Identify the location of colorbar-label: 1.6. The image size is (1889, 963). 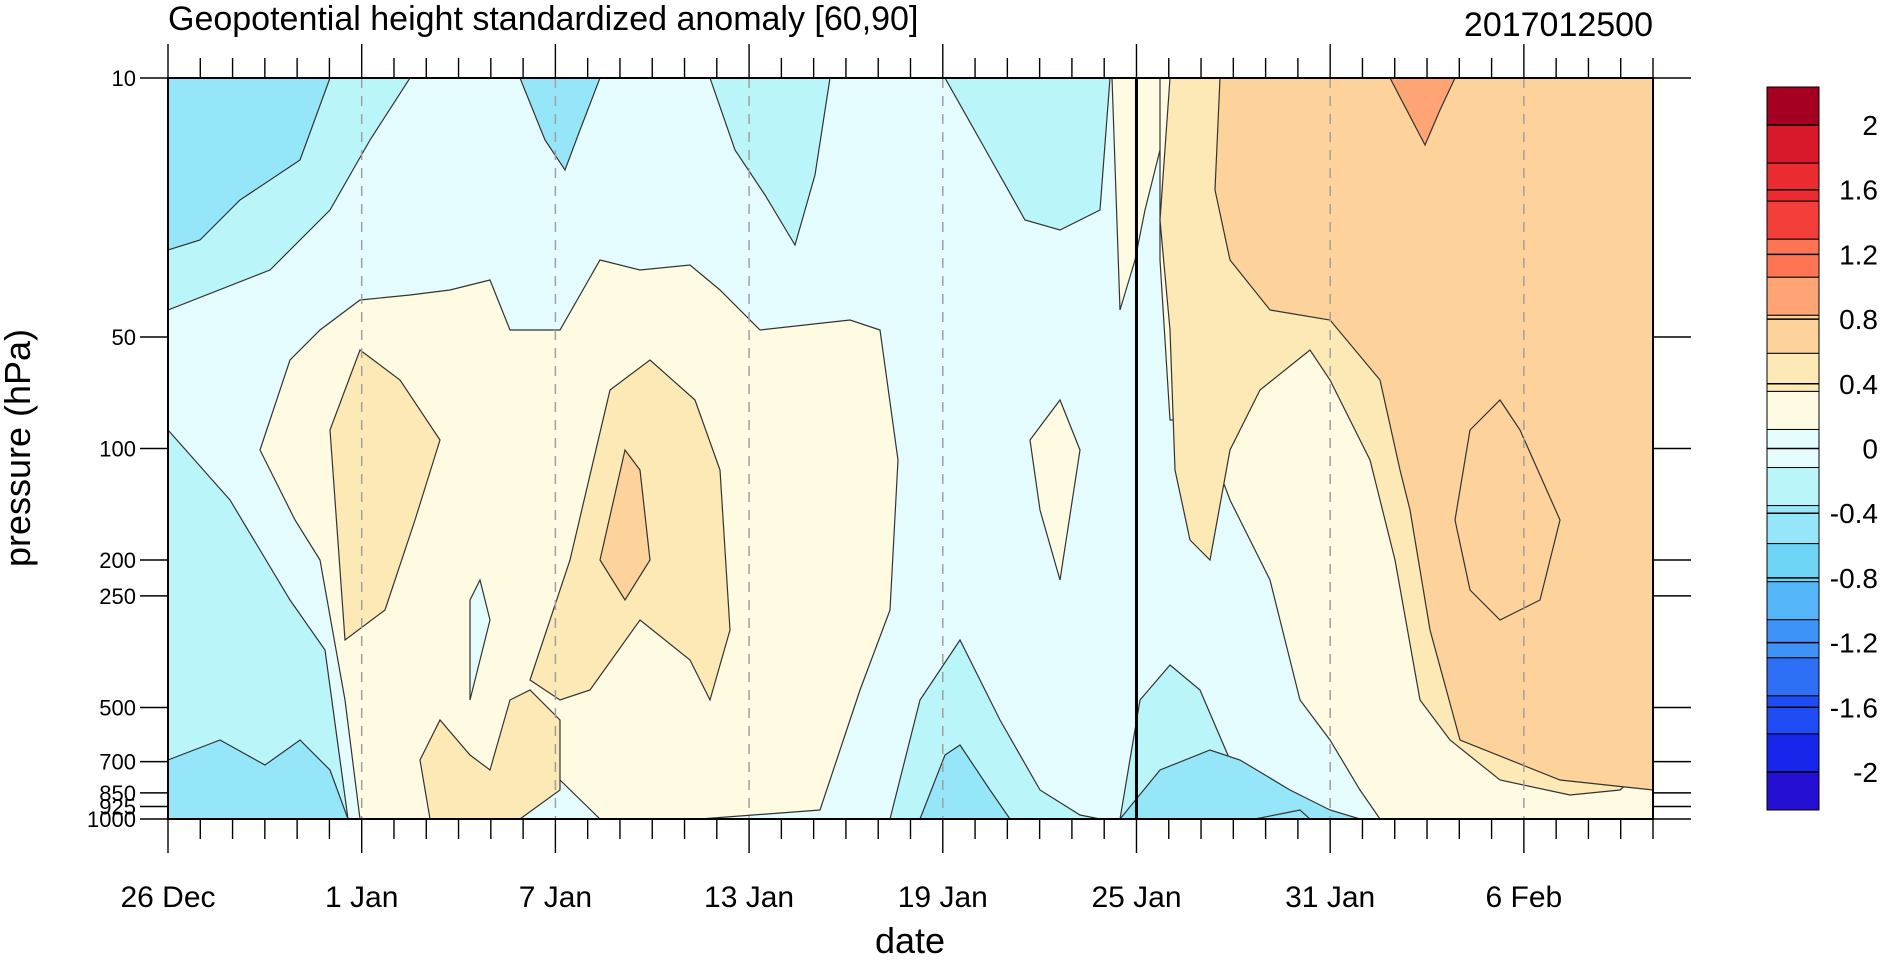
(1858, 190).